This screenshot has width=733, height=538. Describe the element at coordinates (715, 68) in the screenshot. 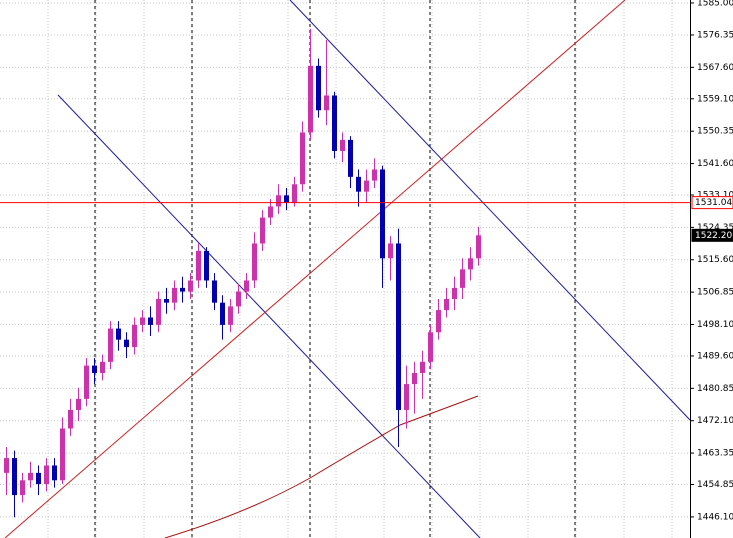

I see `y-tick-label: 1567.60` at that location.